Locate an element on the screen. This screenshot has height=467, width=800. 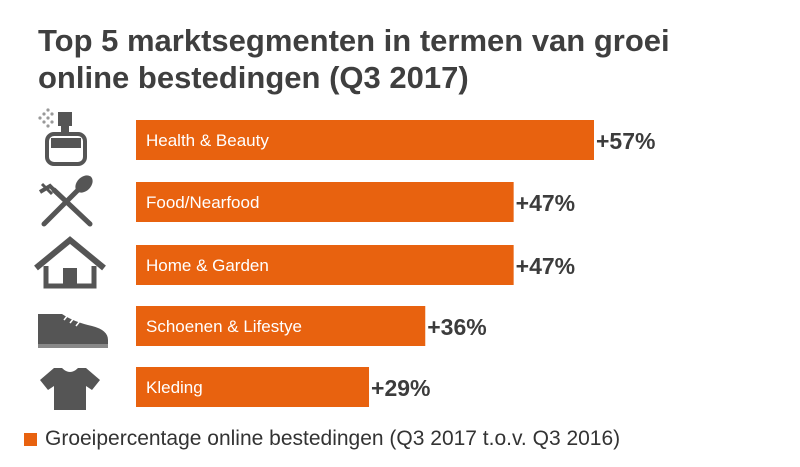
chart-title-line-1: Top 5 marktsegmenten in termen van groei is located at coordinates (354, 40).